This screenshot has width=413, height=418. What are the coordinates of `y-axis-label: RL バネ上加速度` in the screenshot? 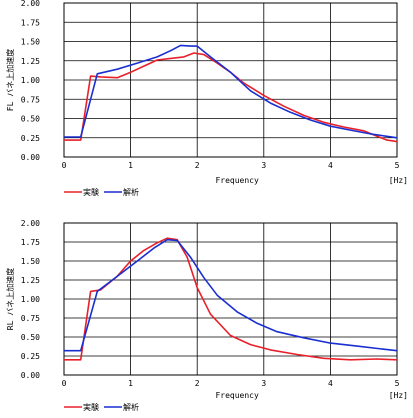 It's located at (10, 299).